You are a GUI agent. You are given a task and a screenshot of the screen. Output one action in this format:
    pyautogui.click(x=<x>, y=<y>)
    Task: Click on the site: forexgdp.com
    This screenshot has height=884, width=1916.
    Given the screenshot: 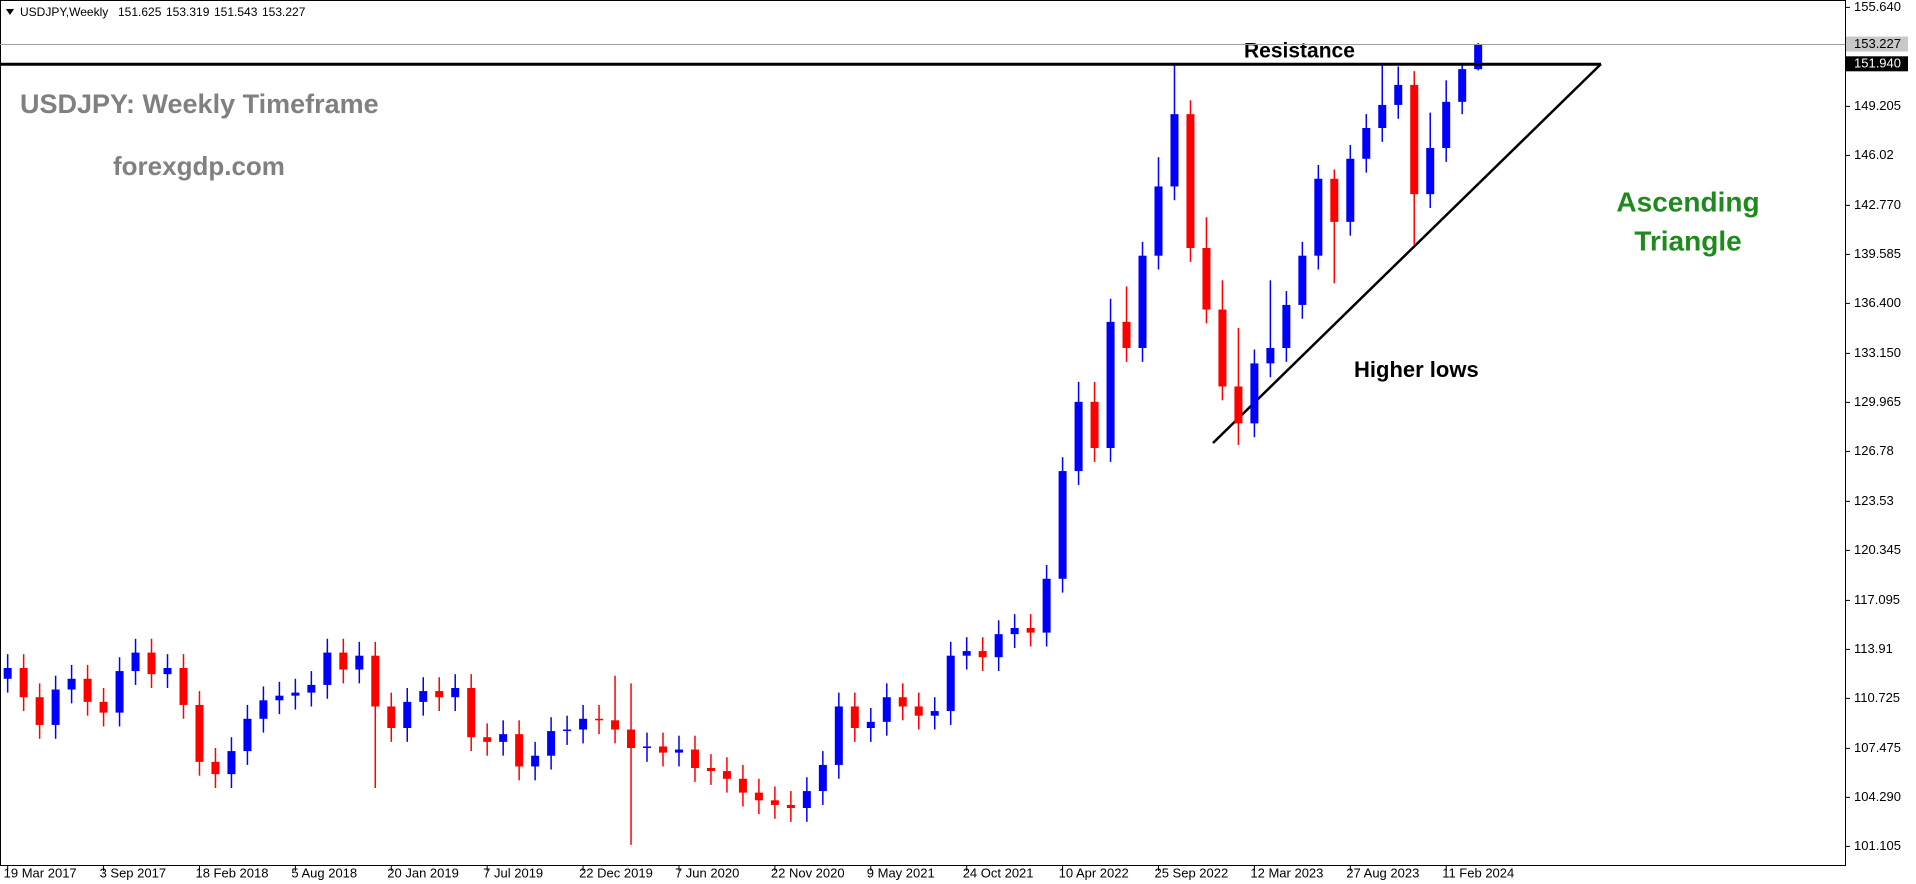 What is the action you would take?
    pyautogui.click(x=199, y=166)
    